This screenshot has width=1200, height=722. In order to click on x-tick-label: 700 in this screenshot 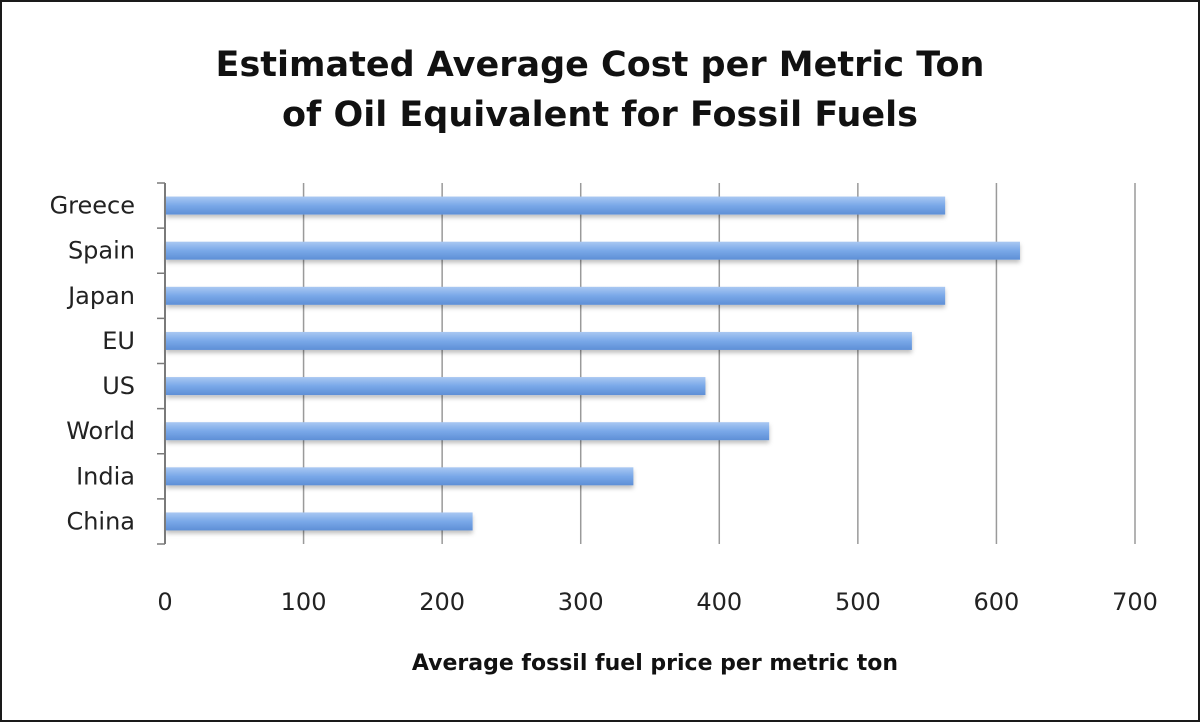, I will do `click(1135, 602)`.